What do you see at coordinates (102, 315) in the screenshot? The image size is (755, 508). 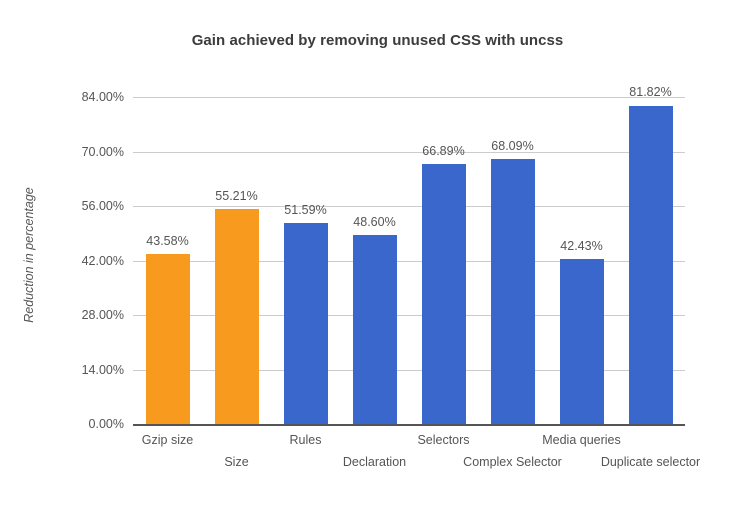 I see `y-axis-tick-label: 28.00%` at bounding box center [102, 315].